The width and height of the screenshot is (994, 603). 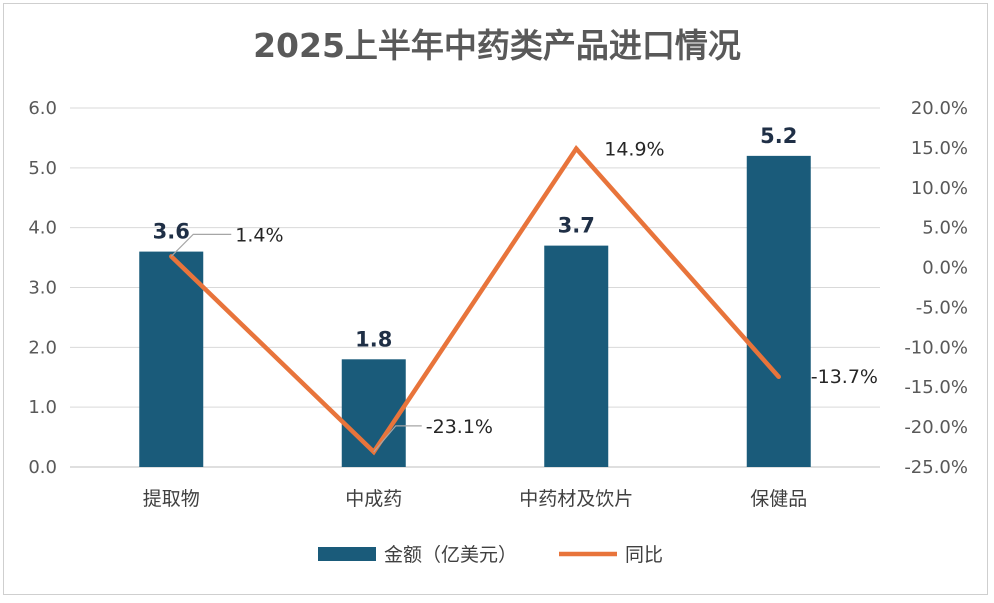 I want to click on line-value-label: 1.4%, so click(x=259, y=235).